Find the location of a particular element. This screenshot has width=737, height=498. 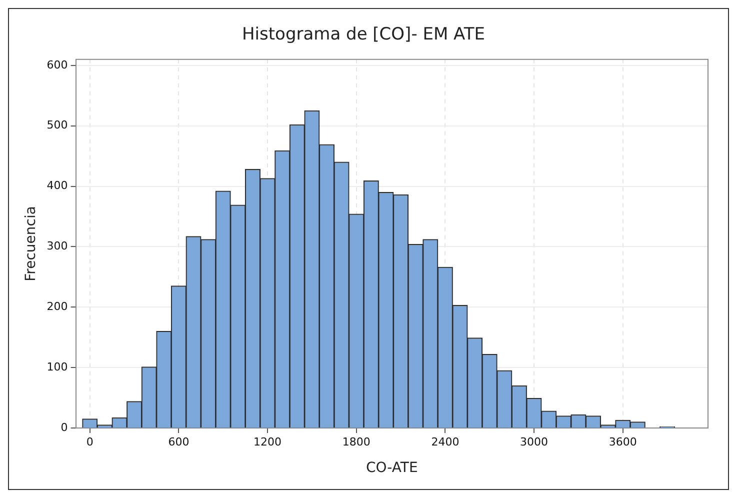

y-tick-label: 400 is located at coordinates (57, 185).